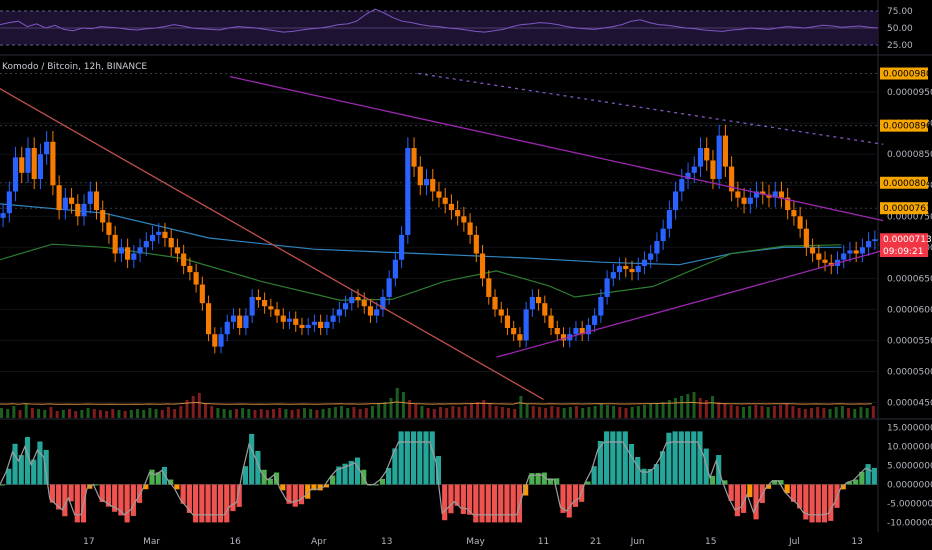 This screenshot has width=932, height=550. What do you see at coordinates (909, 279) in the screenshot?
I see `price-tick-label: 0.0000650` at bounding box center [909, 279].